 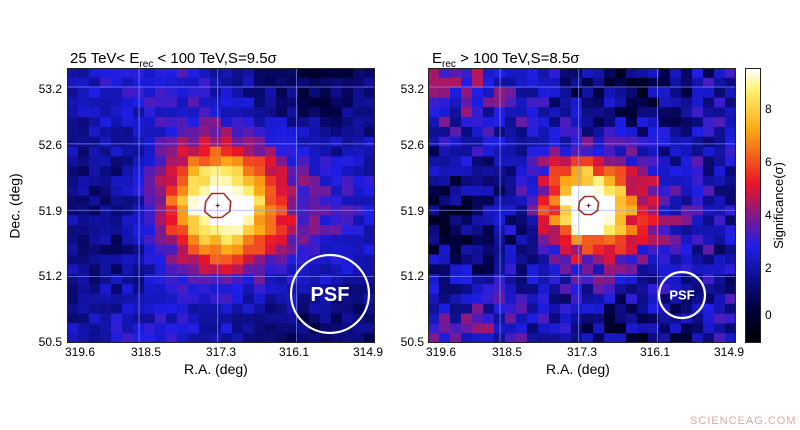 What do you see at coordinates (507, 352) in the screenshot?
I see `xtick-label: 318.5` at bounding box center [507, 352].